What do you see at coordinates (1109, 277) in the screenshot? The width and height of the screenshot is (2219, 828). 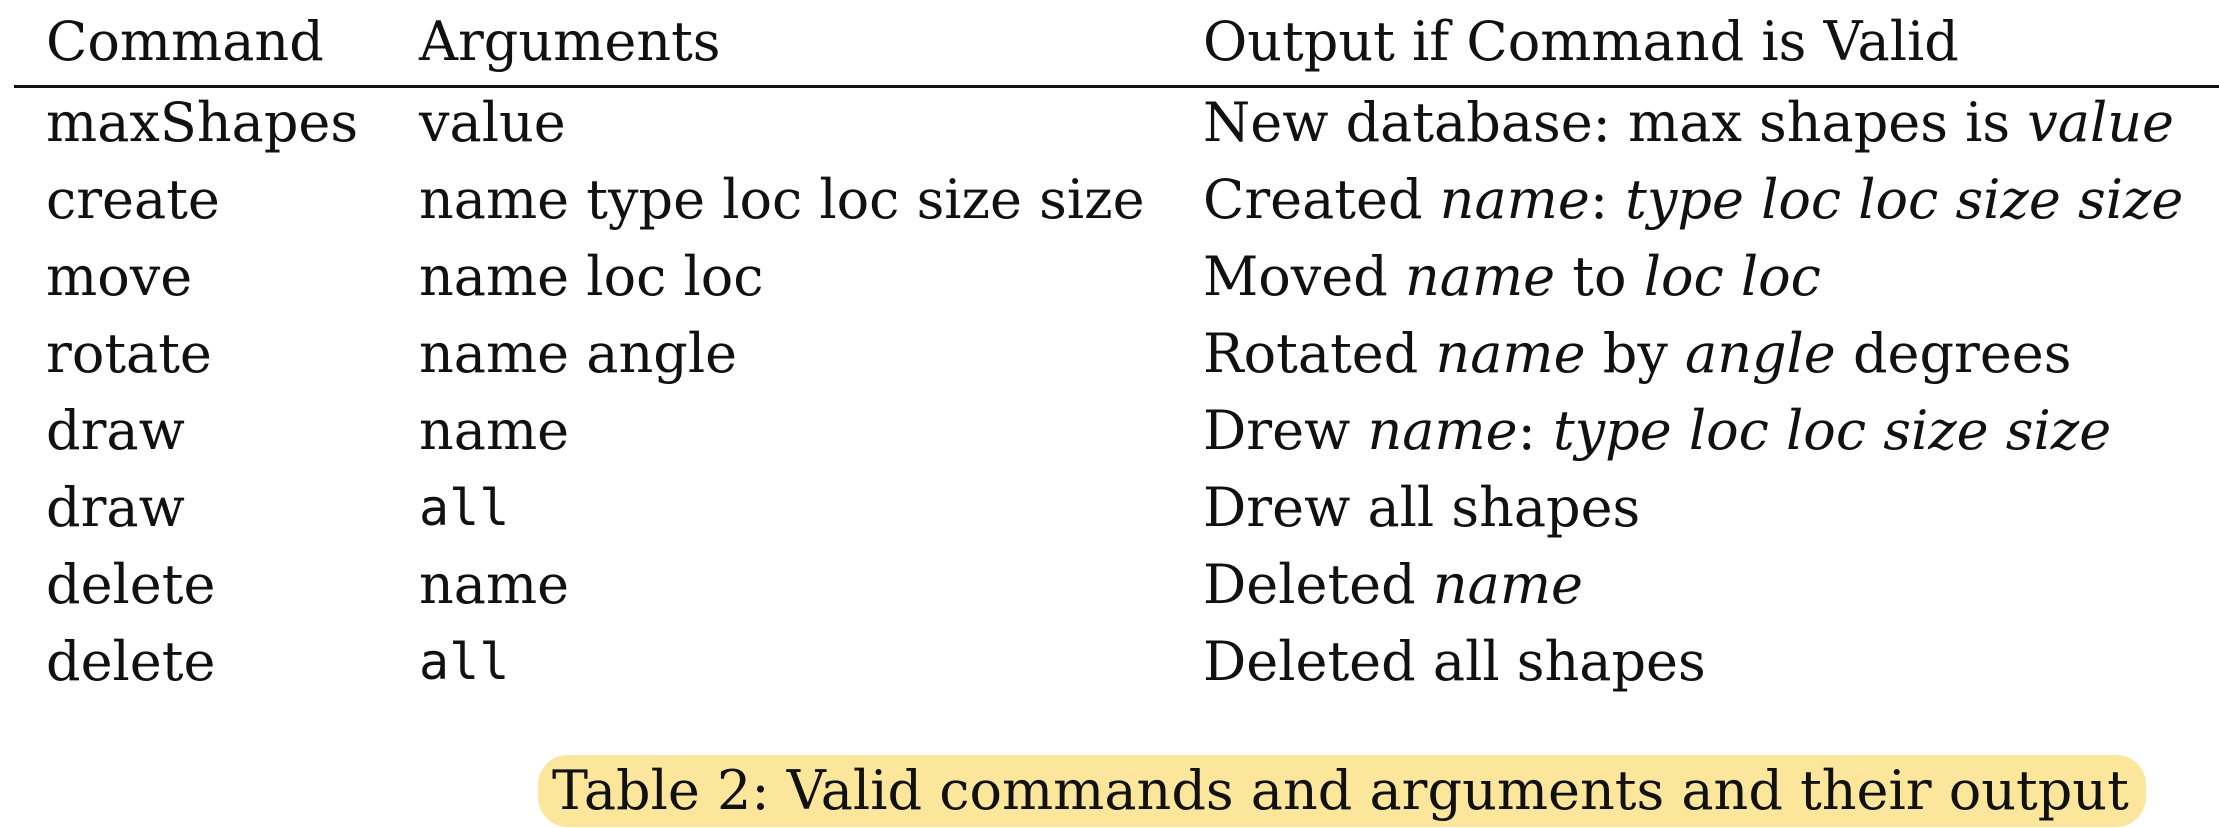 I see `table-row: move name loc loc Moved name to loc loc` at bounding box center [1109, 277].